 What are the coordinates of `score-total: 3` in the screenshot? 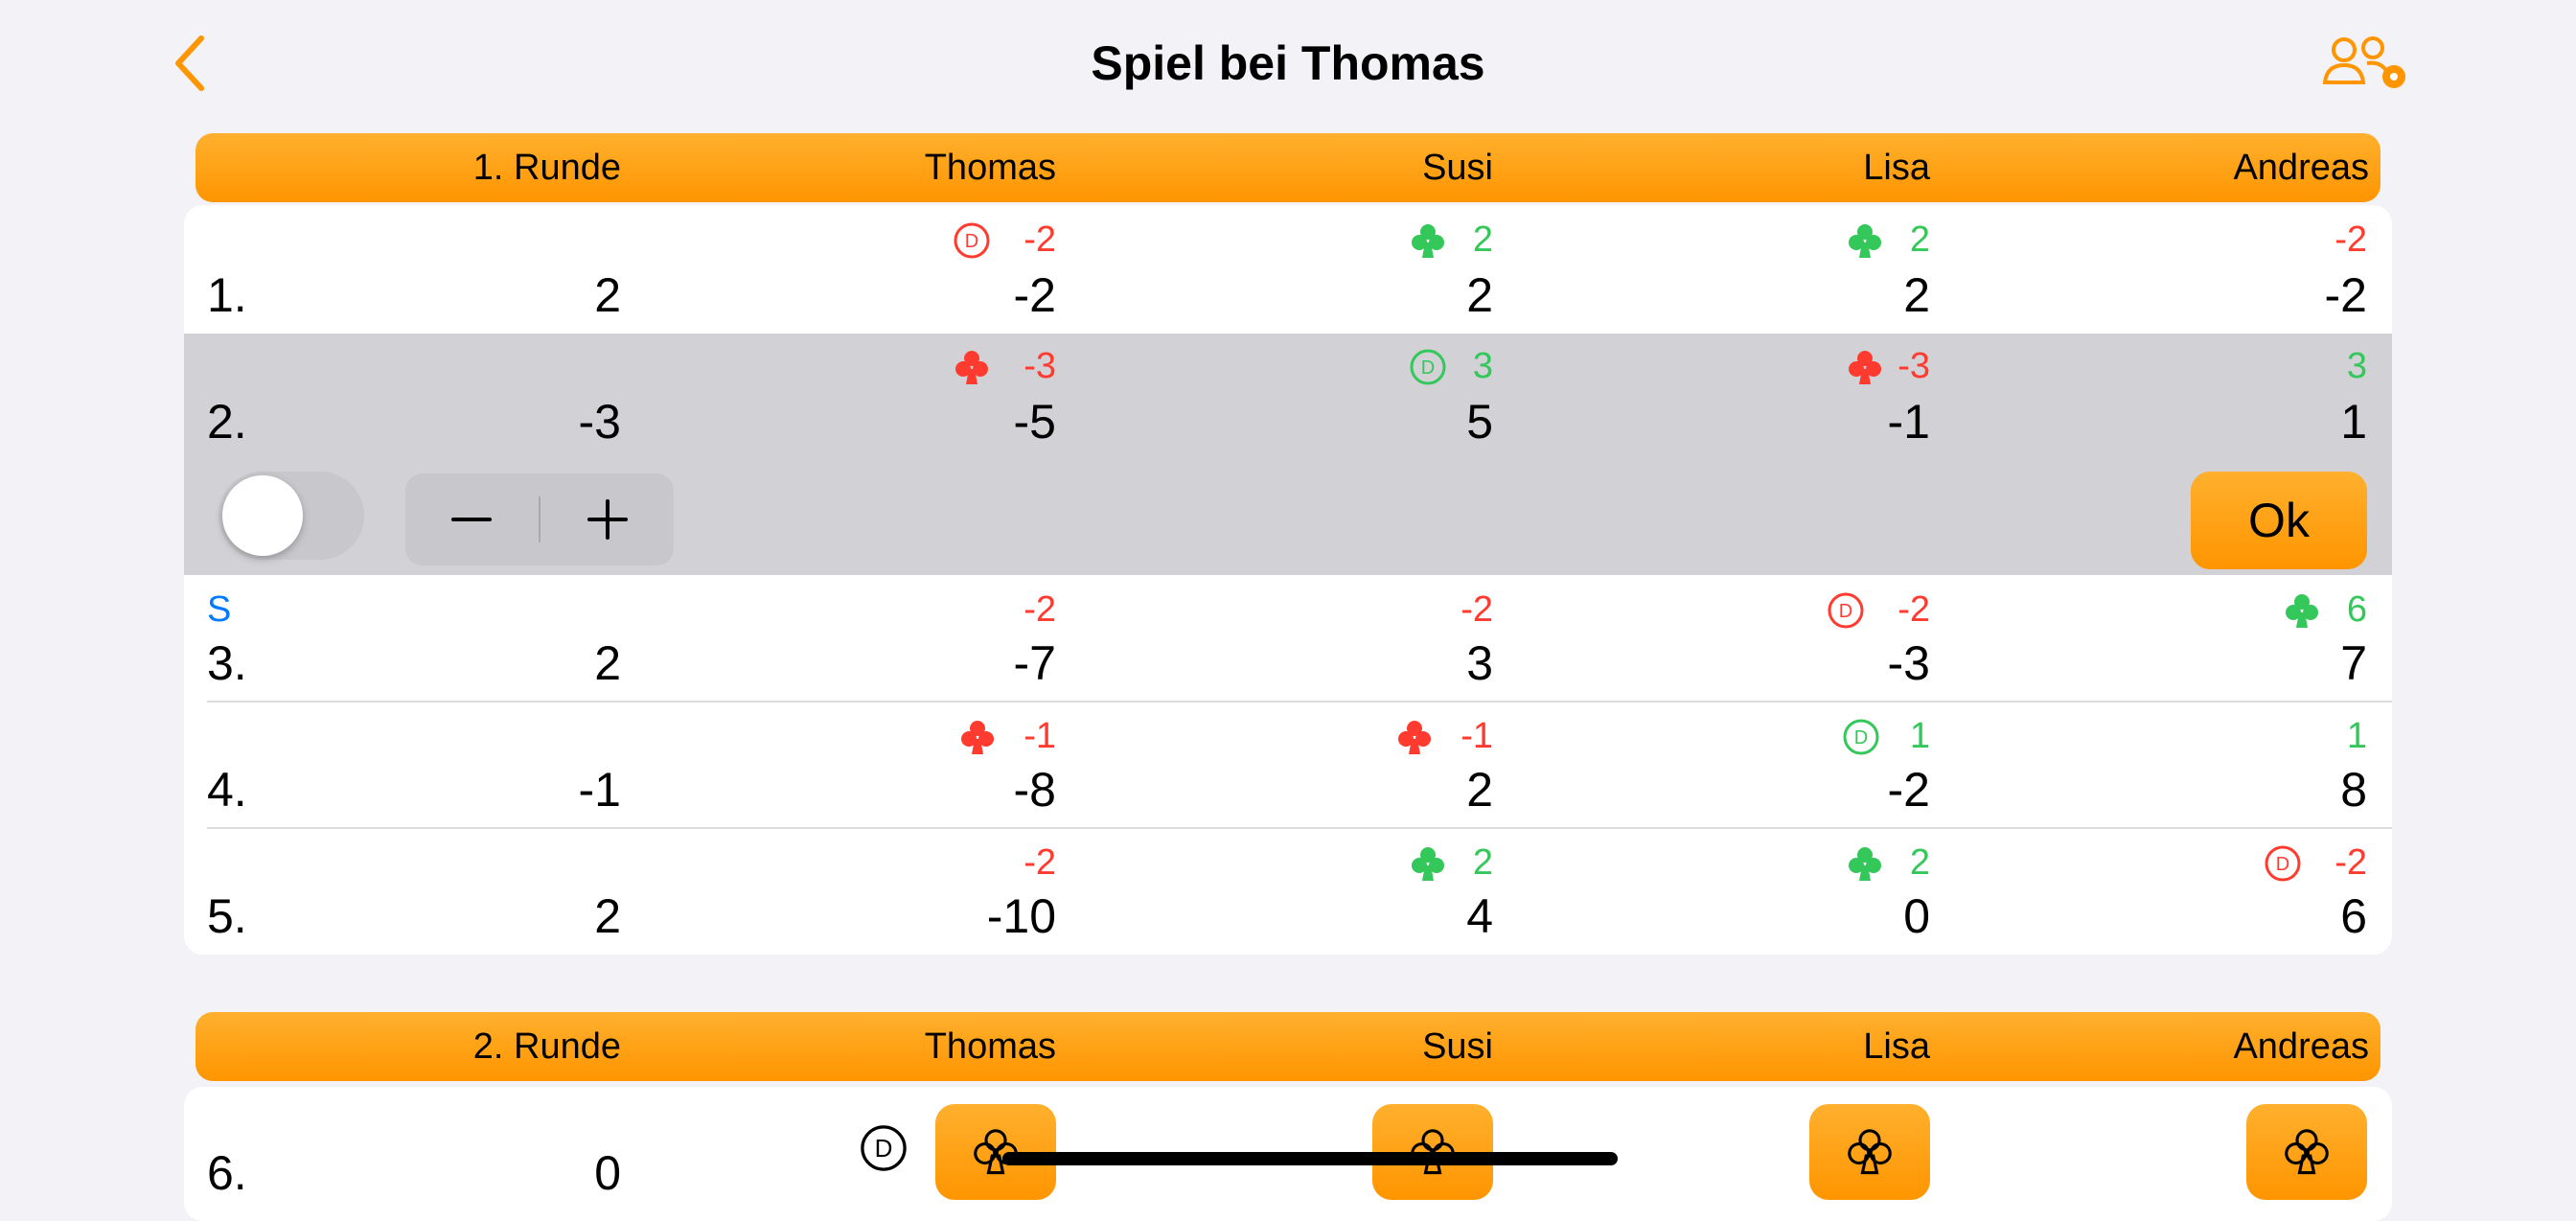 It's located at (1479, 663).